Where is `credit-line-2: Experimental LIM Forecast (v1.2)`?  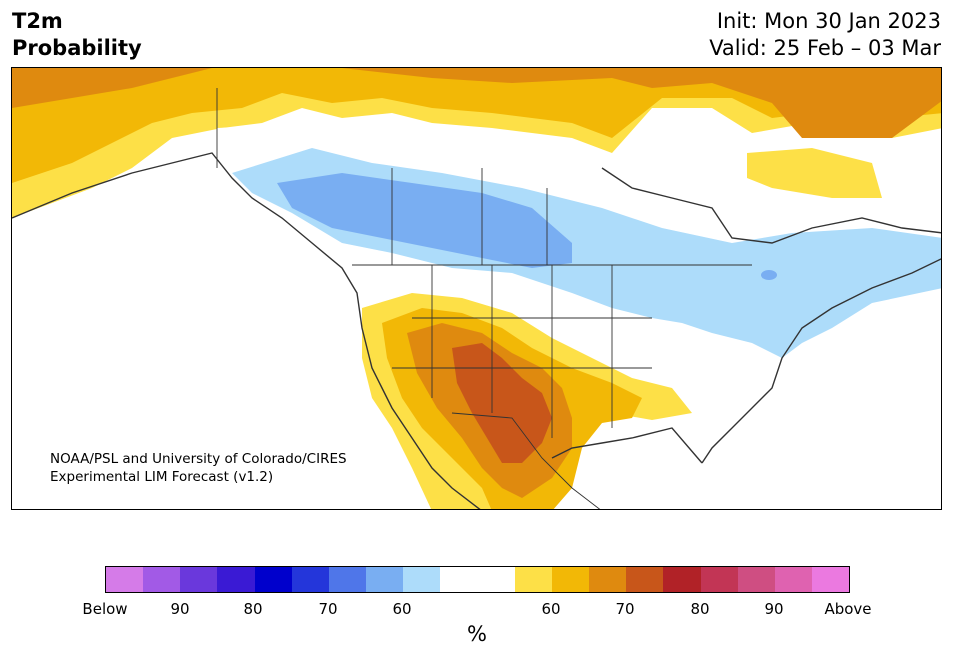 credit-line-2: Experimental LIM Forecast (v1.2) is located at coordinates (162, 477).